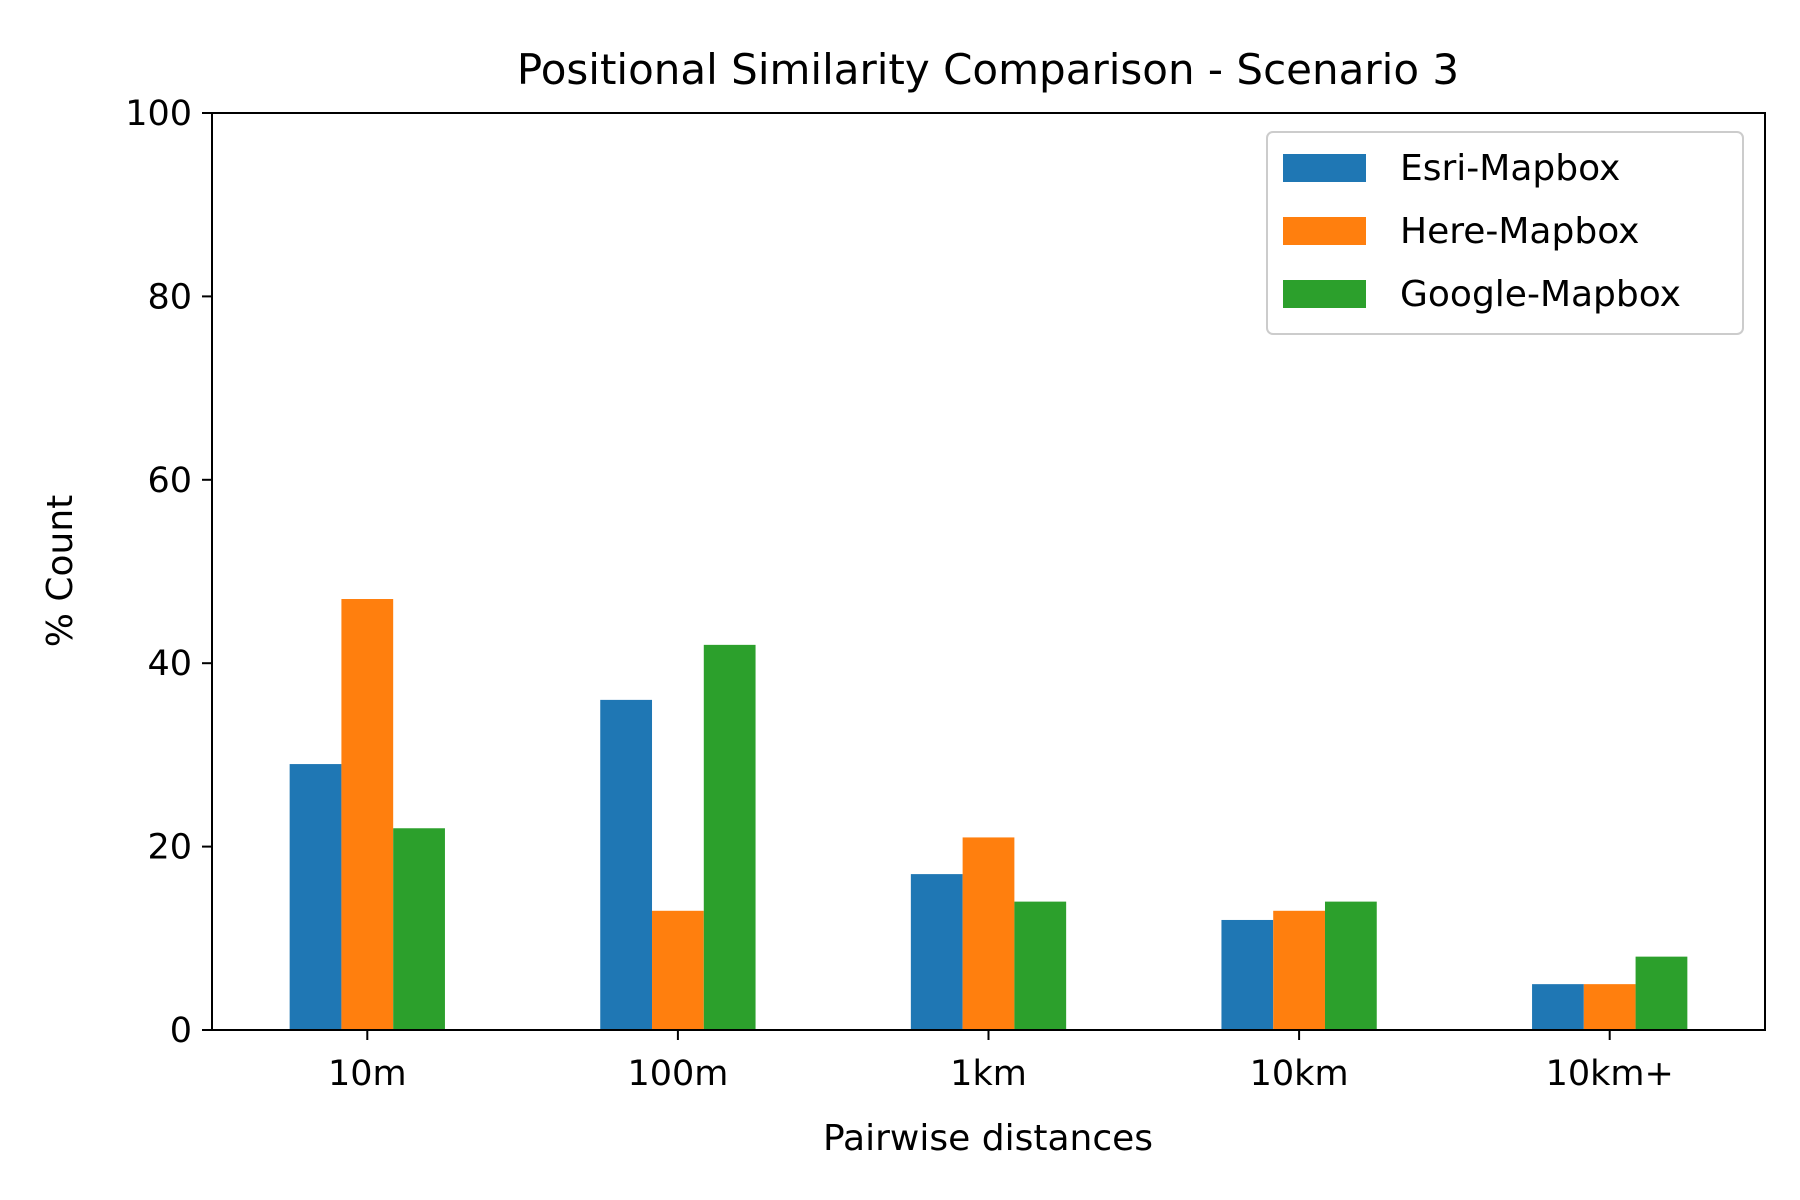  I want to click on bar-1km-Here-Mapbox, so click(988, 933).